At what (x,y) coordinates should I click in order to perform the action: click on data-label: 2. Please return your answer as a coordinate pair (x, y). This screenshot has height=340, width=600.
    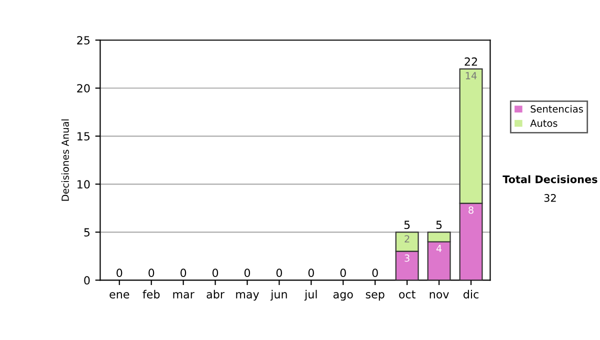
    Looking at the image, I should click on (407, 238).